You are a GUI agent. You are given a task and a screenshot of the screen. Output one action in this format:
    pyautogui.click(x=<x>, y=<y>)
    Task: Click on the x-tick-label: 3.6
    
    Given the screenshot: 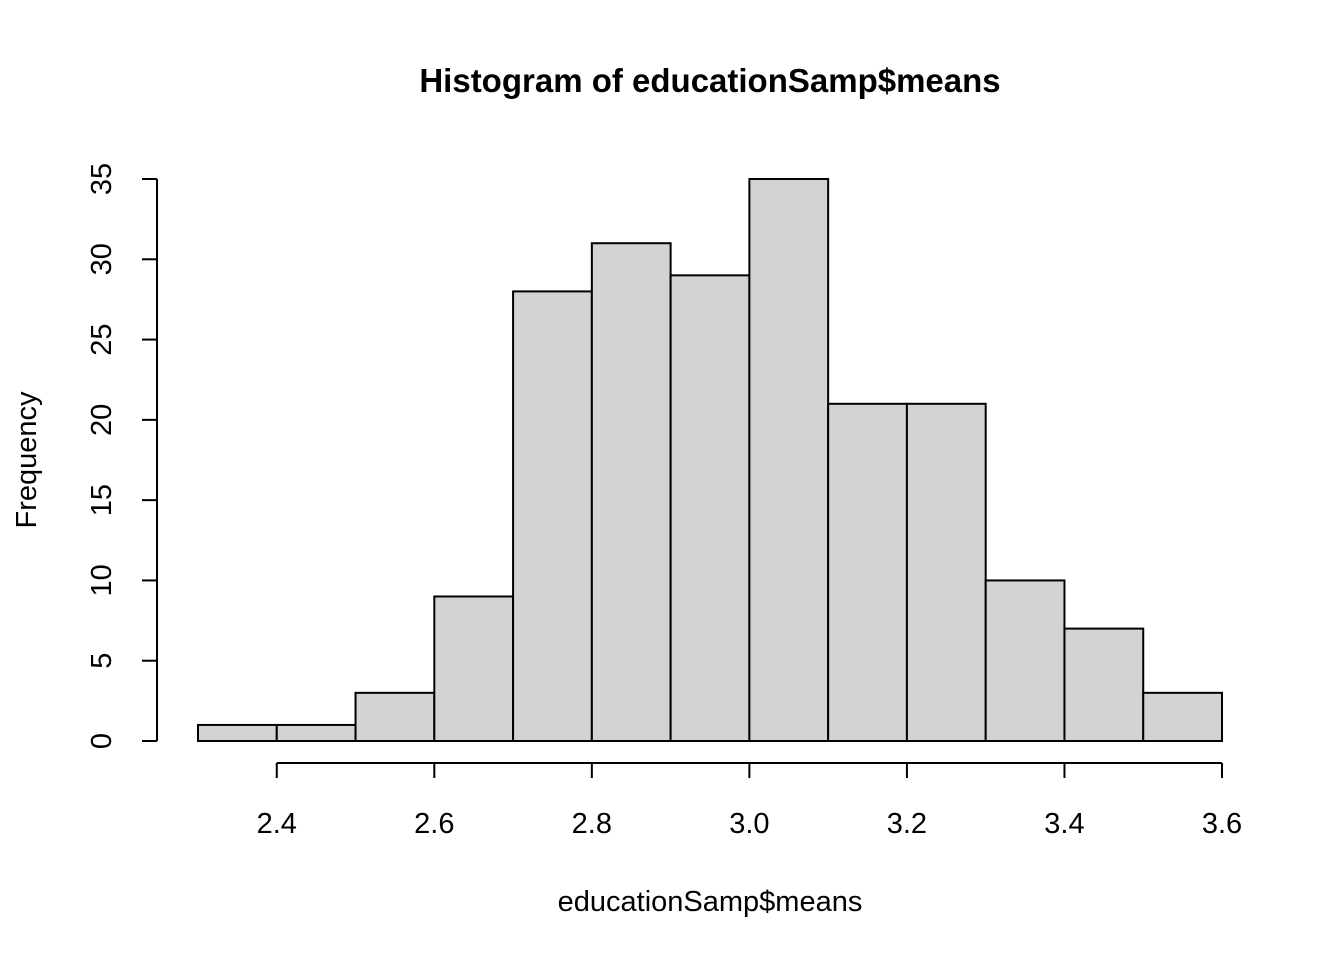 What is the action you would take?
    pyautogui.click(x=1222, y=824)
    